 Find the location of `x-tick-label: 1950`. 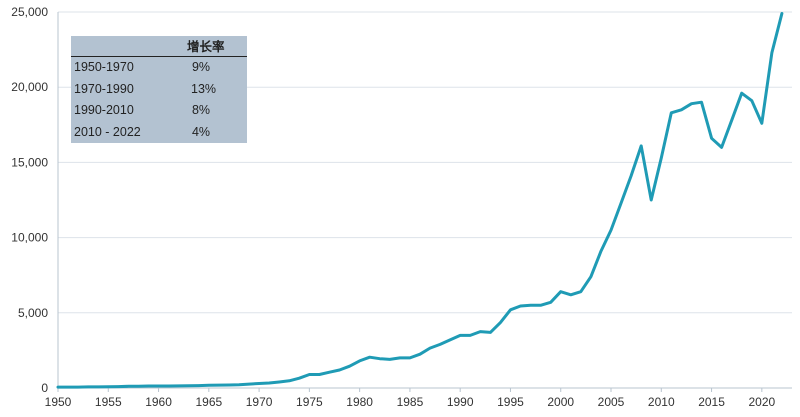

x-tick-label: 1950 is located at coordinates (58, 402).